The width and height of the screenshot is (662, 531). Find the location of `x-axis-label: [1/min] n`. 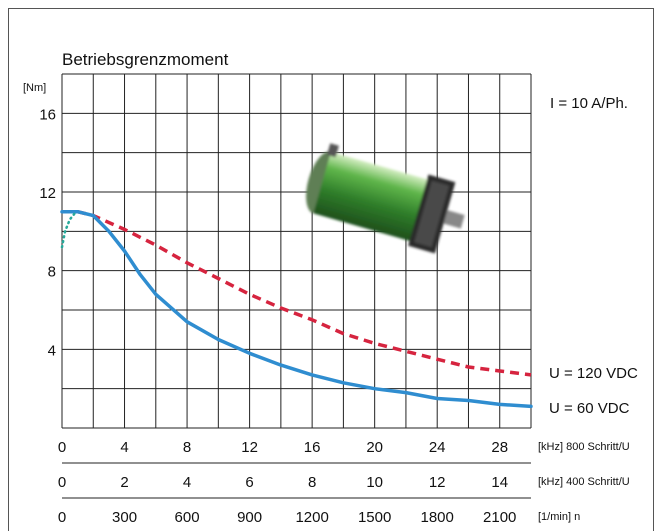

x-axis-label: [1/min] n is located at coordinates (559, 517).